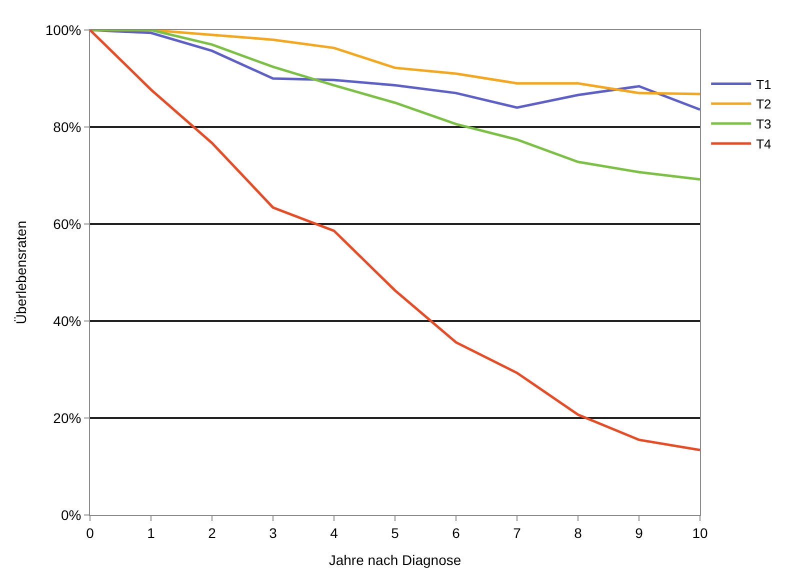  I want to click on x-tick-label: 5, so click(395, 532).